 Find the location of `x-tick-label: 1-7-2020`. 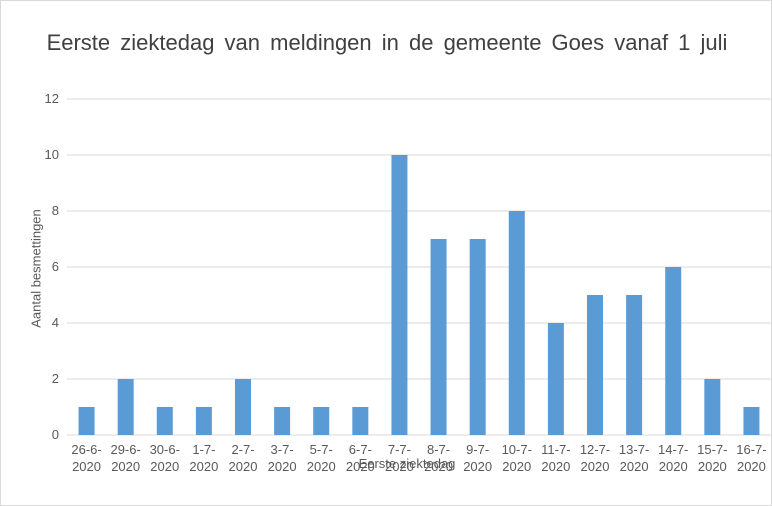

x-tick-label: 1-7-2020 is located at coordinates (204, 458).